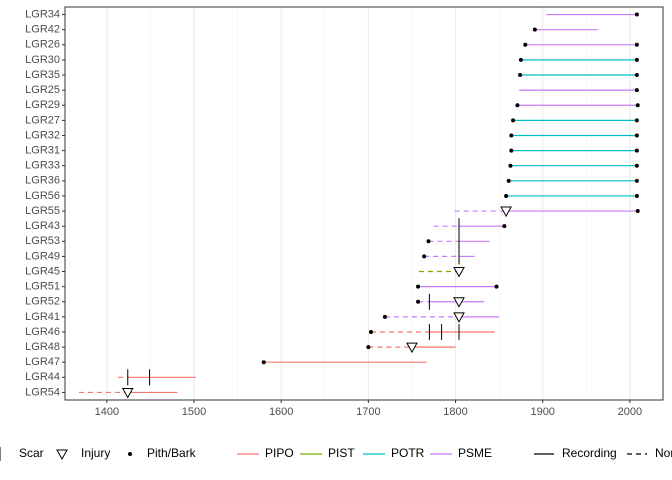 The width and height of the screenshot is (672, 480). What do you see at coordinates (42, 392) in the screenshot?
I see `y-tick-label: LGR54` at bounding box center [42, 392].